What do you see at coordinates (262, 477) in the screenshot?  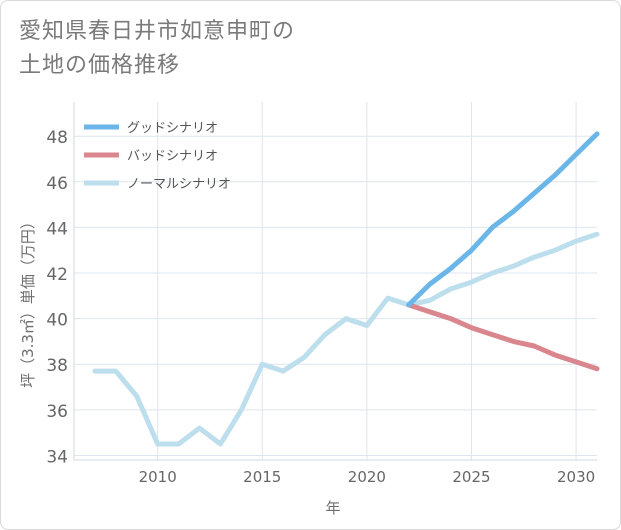 I see `x-tick-label: 2015` at bounding box center [262, 477].